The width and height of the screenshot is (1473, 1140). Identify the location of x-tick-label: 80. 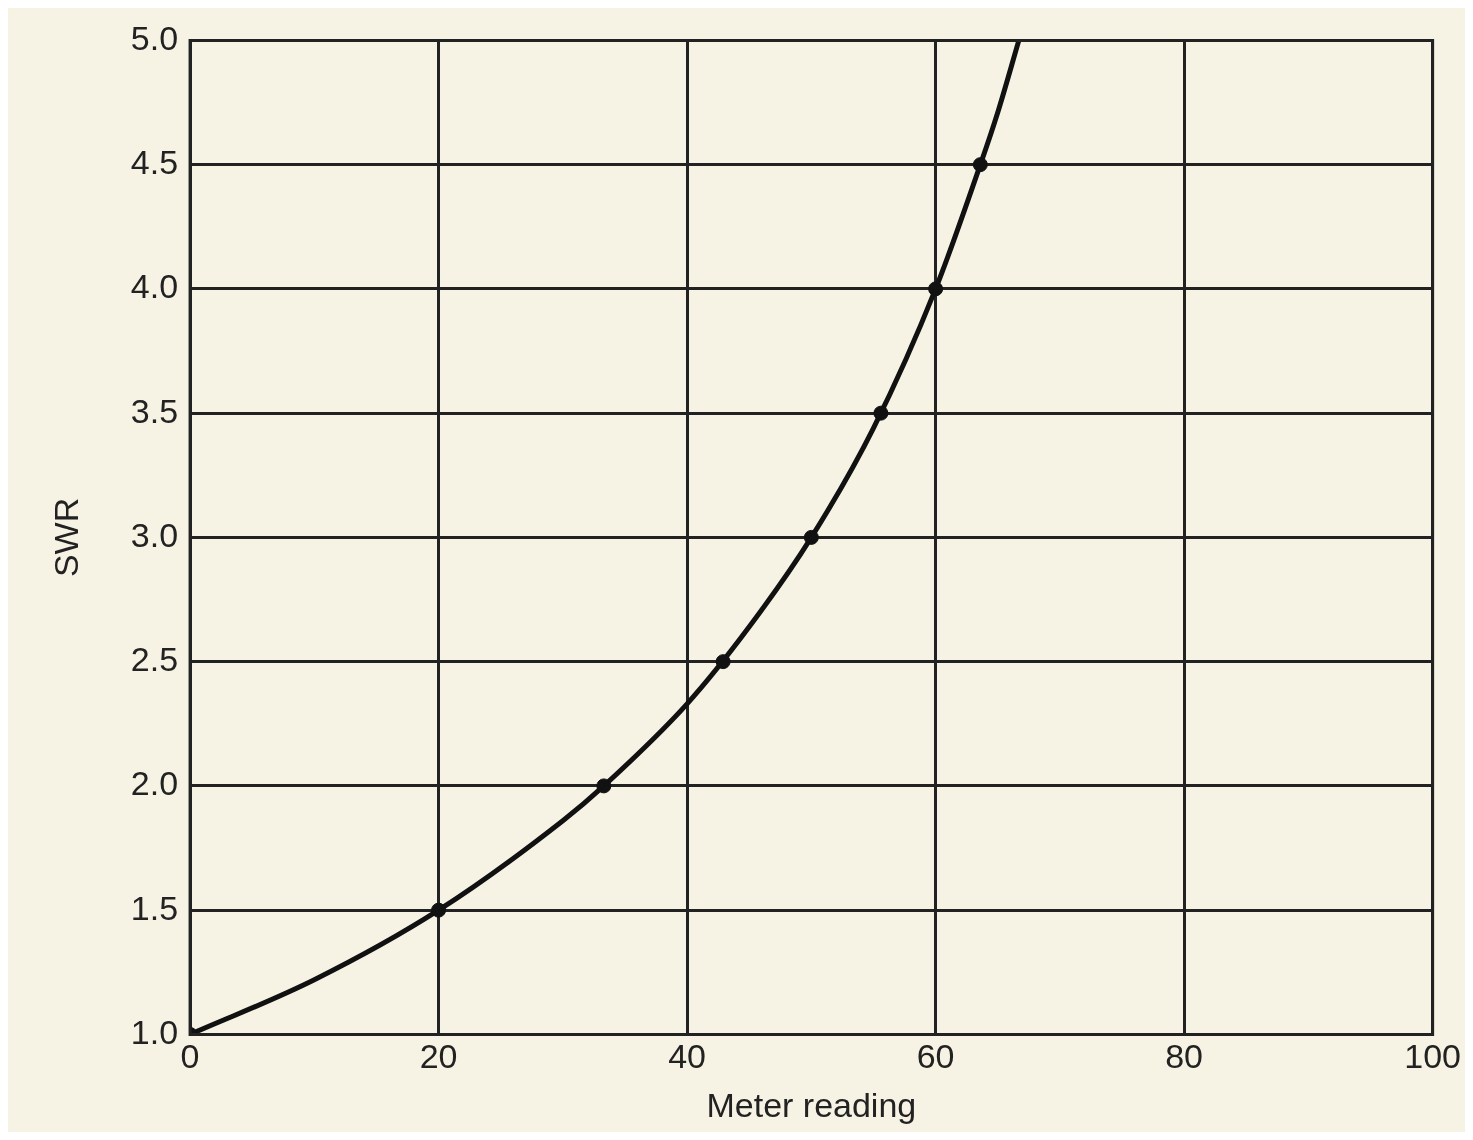
(1184, 1056).